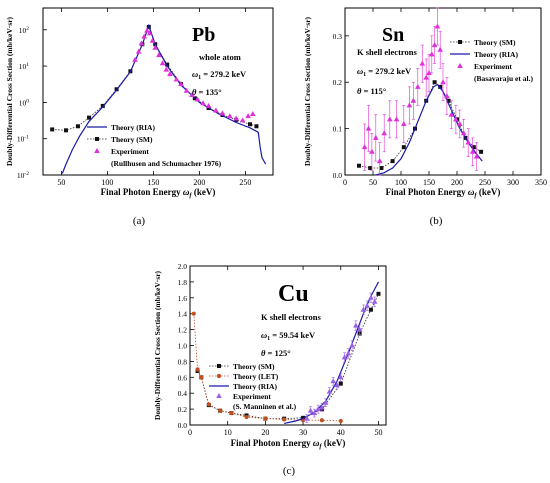 The image size is (550, 483). What do you see at coordinates (264, 335) in the screenshot?
I see `omega-symbol-c: ω` at bounding box center [264, 335].